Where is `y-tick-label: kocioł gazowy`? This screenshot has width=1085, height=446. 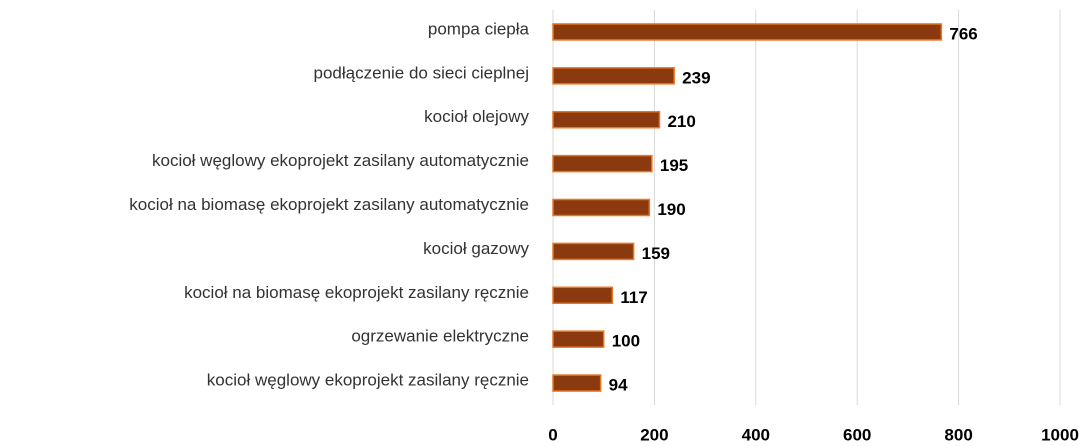
y-tick-label: kocioł gazowy is located at coordinates (476, 248).